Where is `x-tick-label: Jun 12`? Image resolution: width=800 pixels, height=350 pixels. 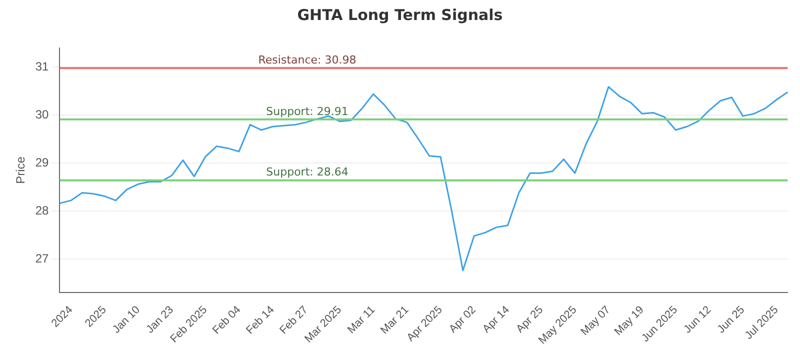
x-tick-label: Jun 12 is located at coordinates (698, 320).